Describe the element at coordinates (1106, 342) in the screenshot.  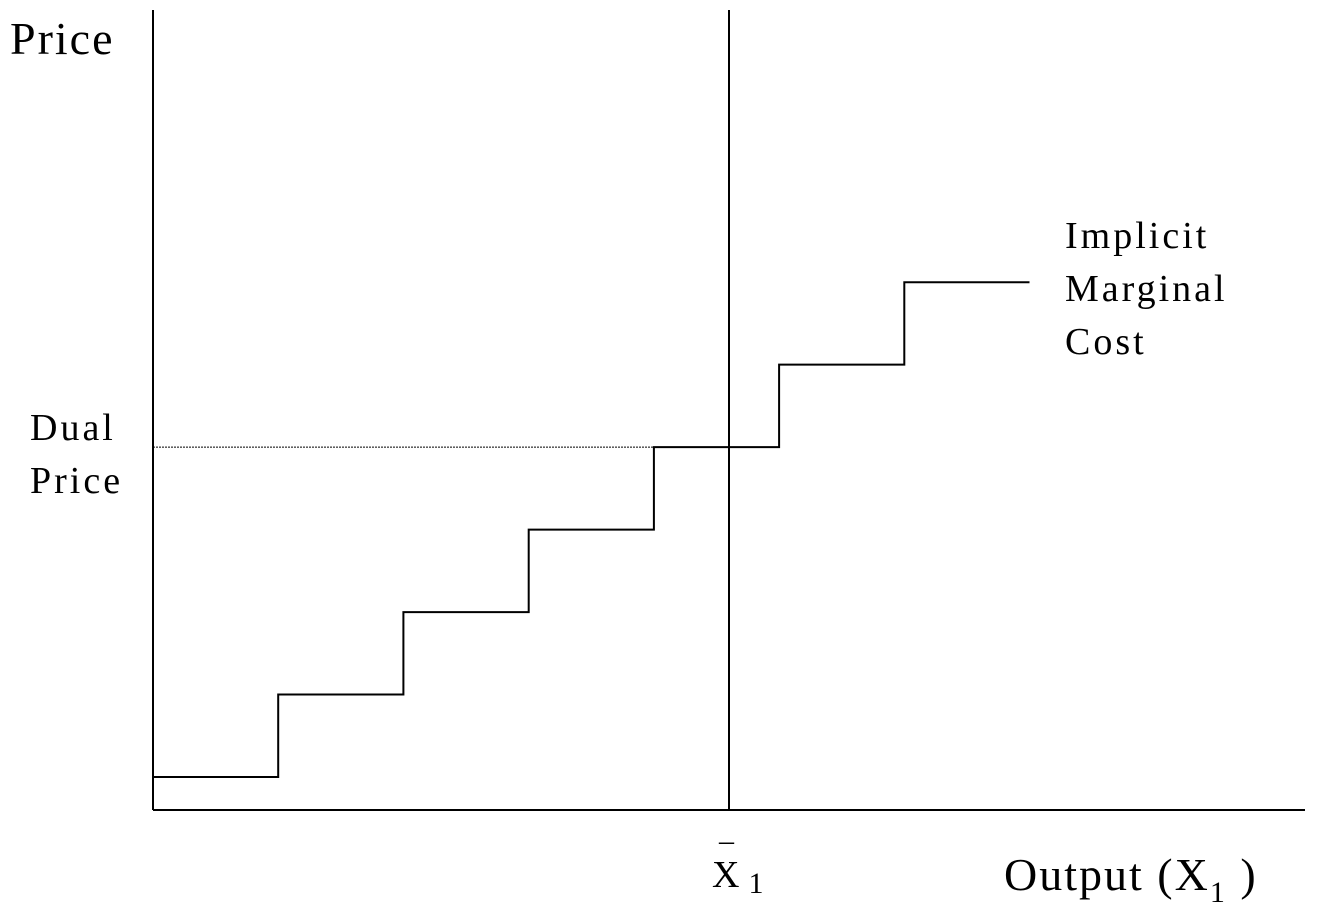
I see `series-label-line-3: Cost` at that location.